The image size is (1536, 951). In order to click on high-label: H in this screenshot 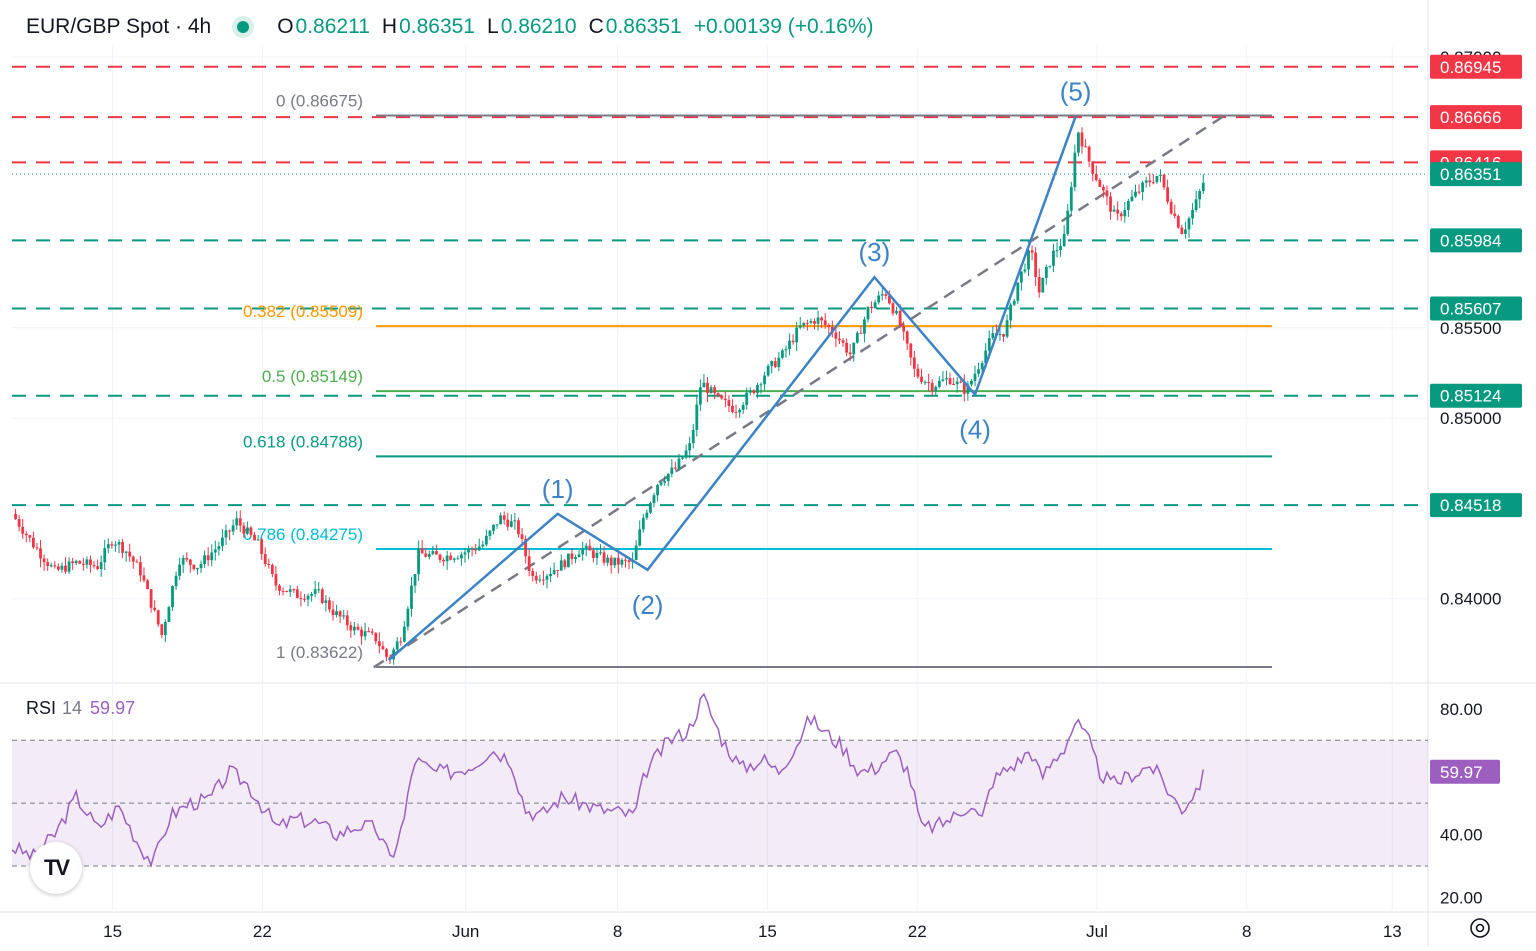, I will do `click(389, 26)`.